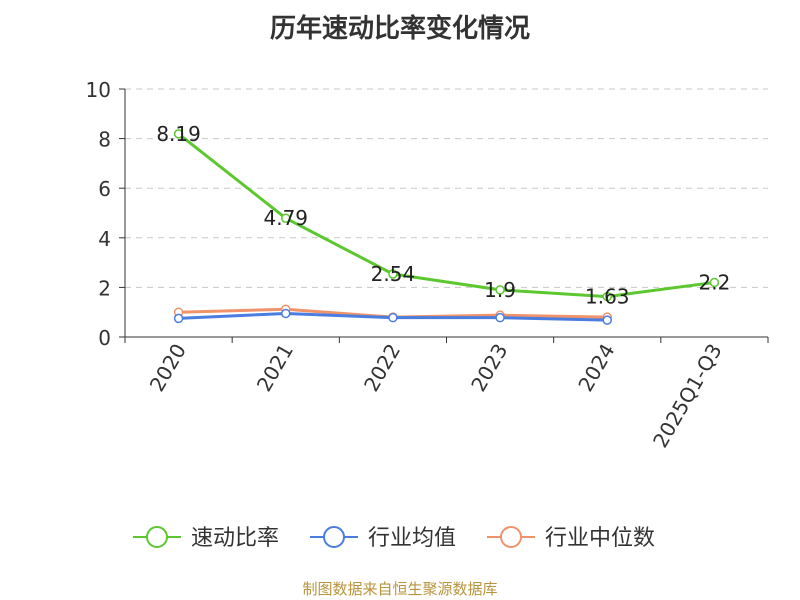  I want to click on y-tick-label: 8, so click(104, 140).